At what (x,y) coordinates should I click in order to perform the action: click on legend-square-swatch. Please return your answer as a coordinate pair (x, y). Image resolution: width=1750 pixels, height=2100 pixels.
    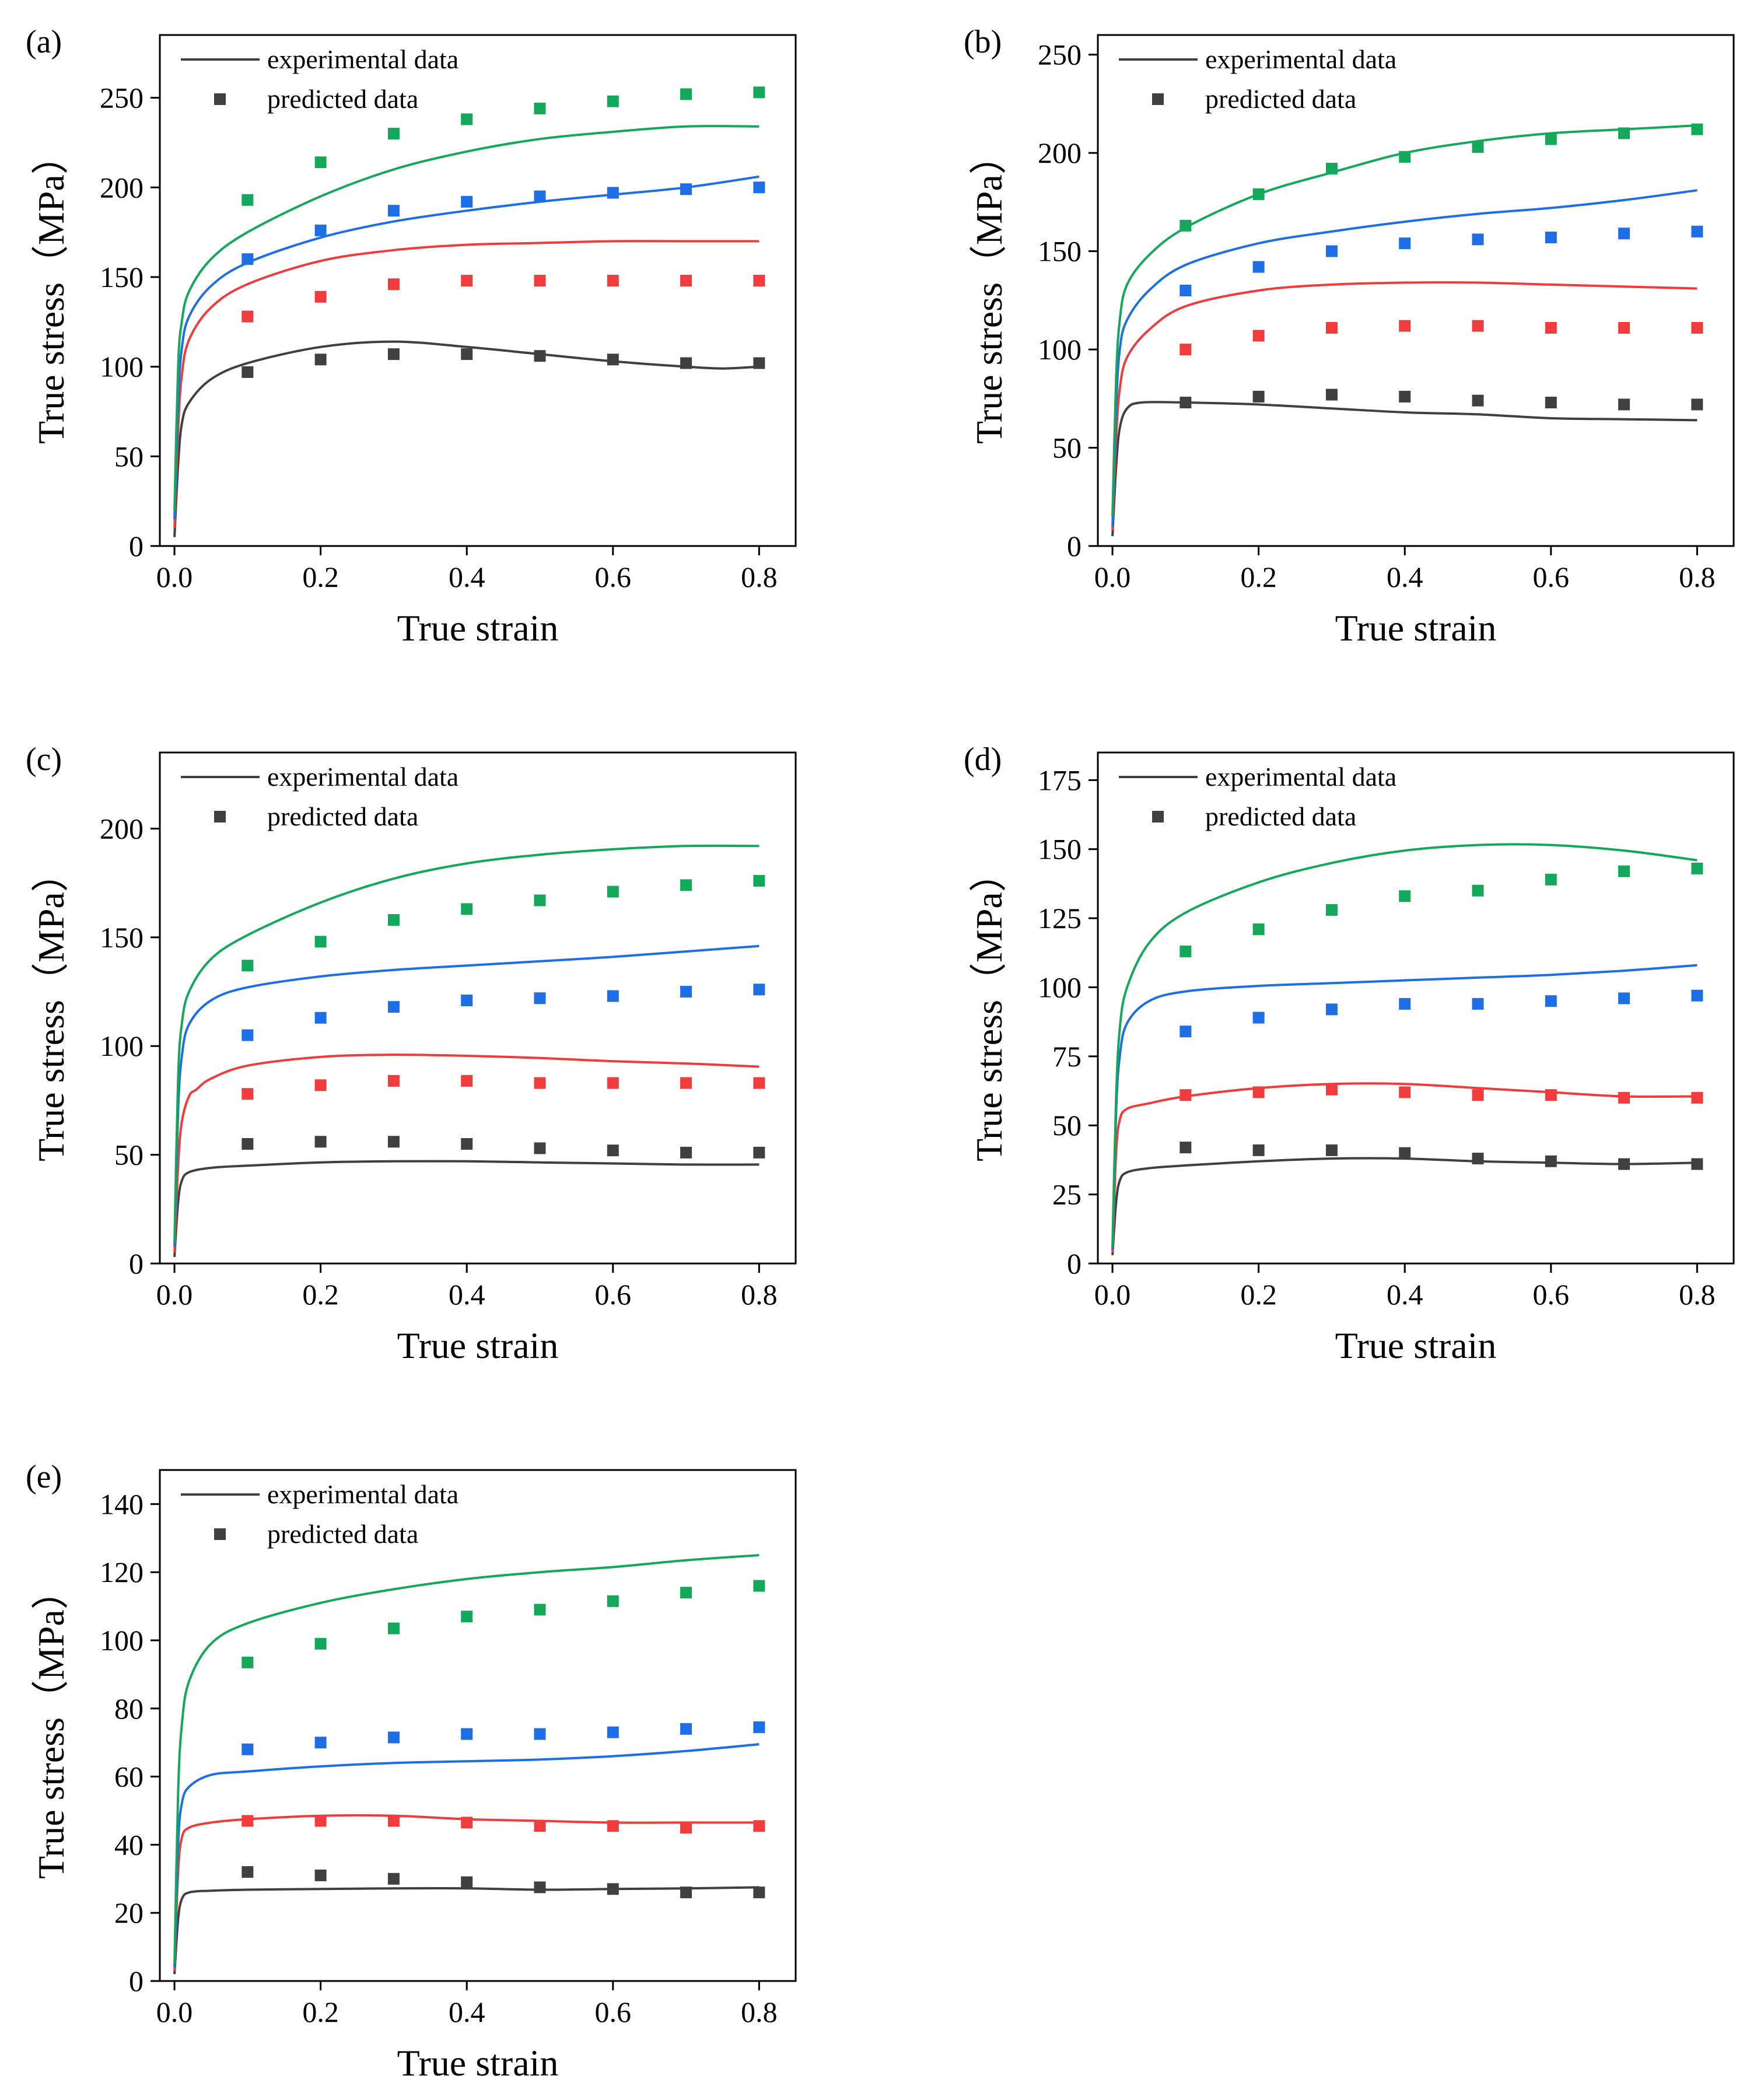
    Looking at the image, I should click on (1158, 99).